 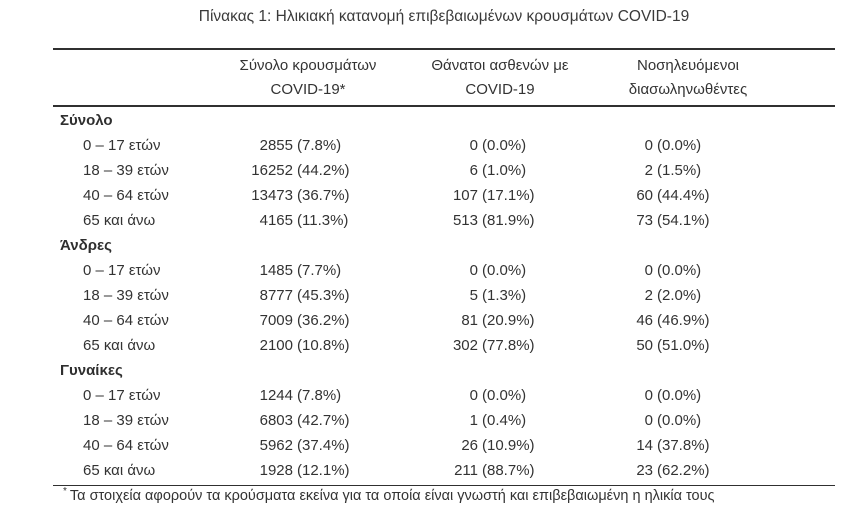 I want to click on intubated-cell: 14 (37.8%), so click(x=679, y=445).